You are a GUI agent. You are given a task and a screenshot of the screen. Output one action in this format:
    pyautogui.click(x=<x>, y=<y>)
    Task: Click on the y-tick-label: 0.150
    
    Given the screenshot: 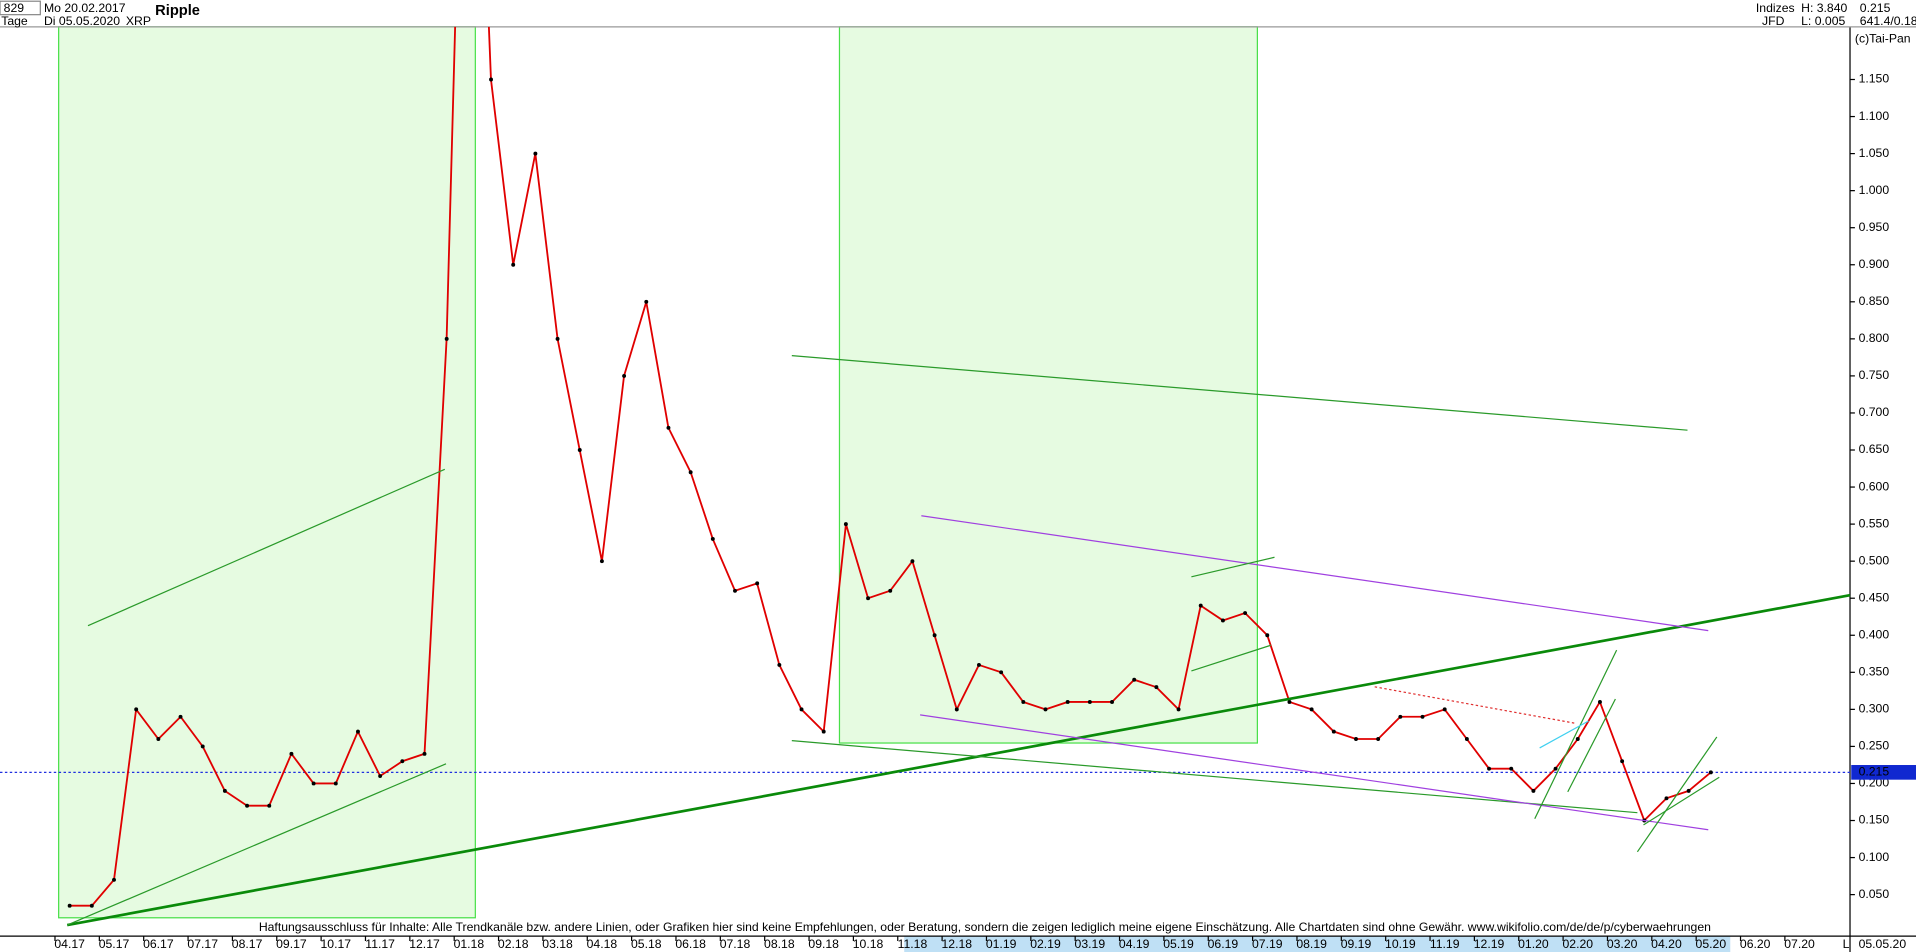 What is the action you would take?
    pyautogui.click(x=1874, y=820)
    